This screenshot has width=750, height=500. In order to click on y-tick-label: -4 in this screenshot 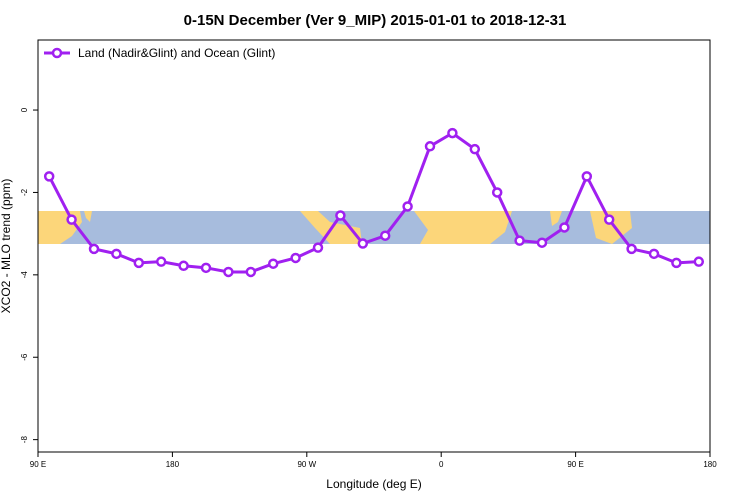, I will do `click(24, 275)`.